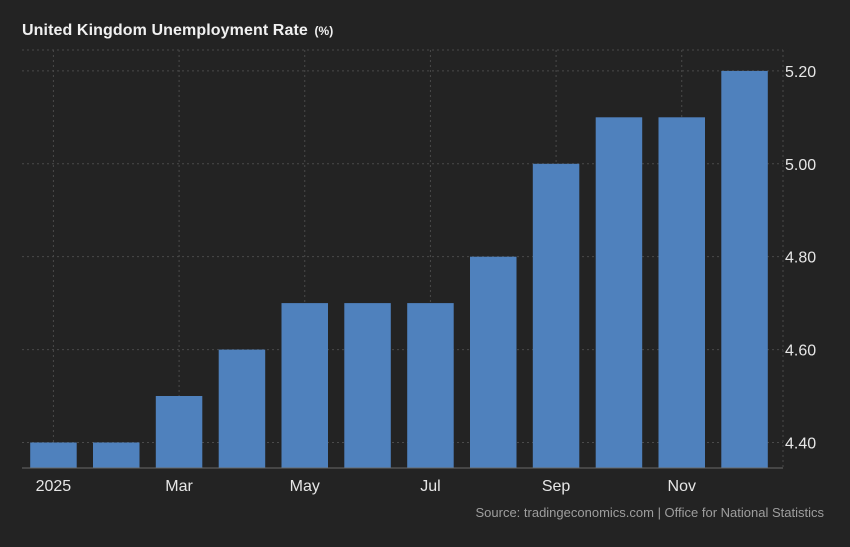  Describe the element at coordinates (54, 486) in the screenshot. I see `x-tick-label: 2025` at that location.